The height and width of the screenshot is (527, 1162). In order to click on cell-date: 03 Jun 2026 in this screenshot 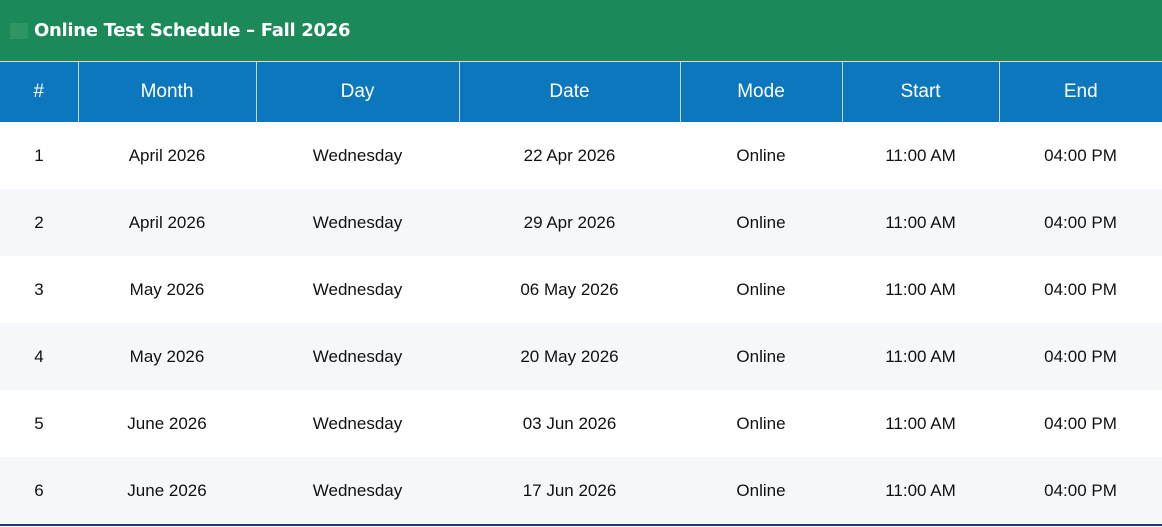, I will do `click(569, 423)`.